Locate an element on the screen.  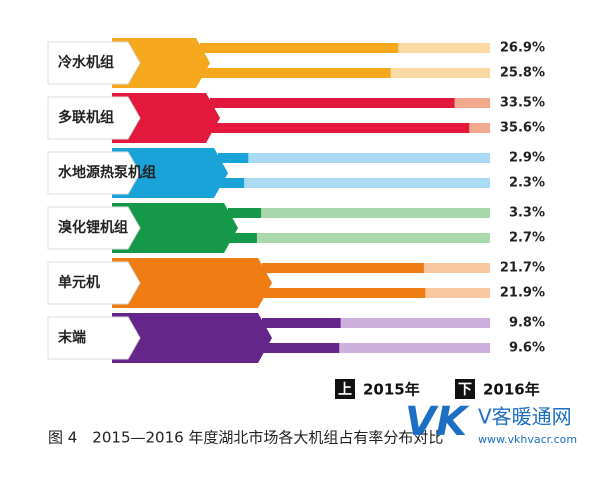
caption: 图 4 2015—2016 年度湖北市场各大机组占有率分布对比 is located at coordinates (245, 438).